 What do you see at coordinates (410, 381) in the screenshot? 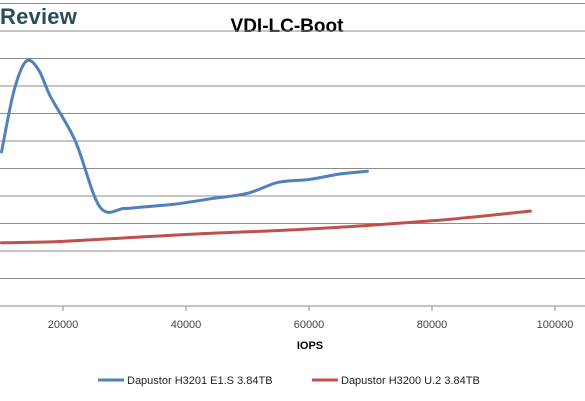
I see `legend-label-2: Dapustor H3200 U.2 3.84TB` at bounding box center [410, 381].